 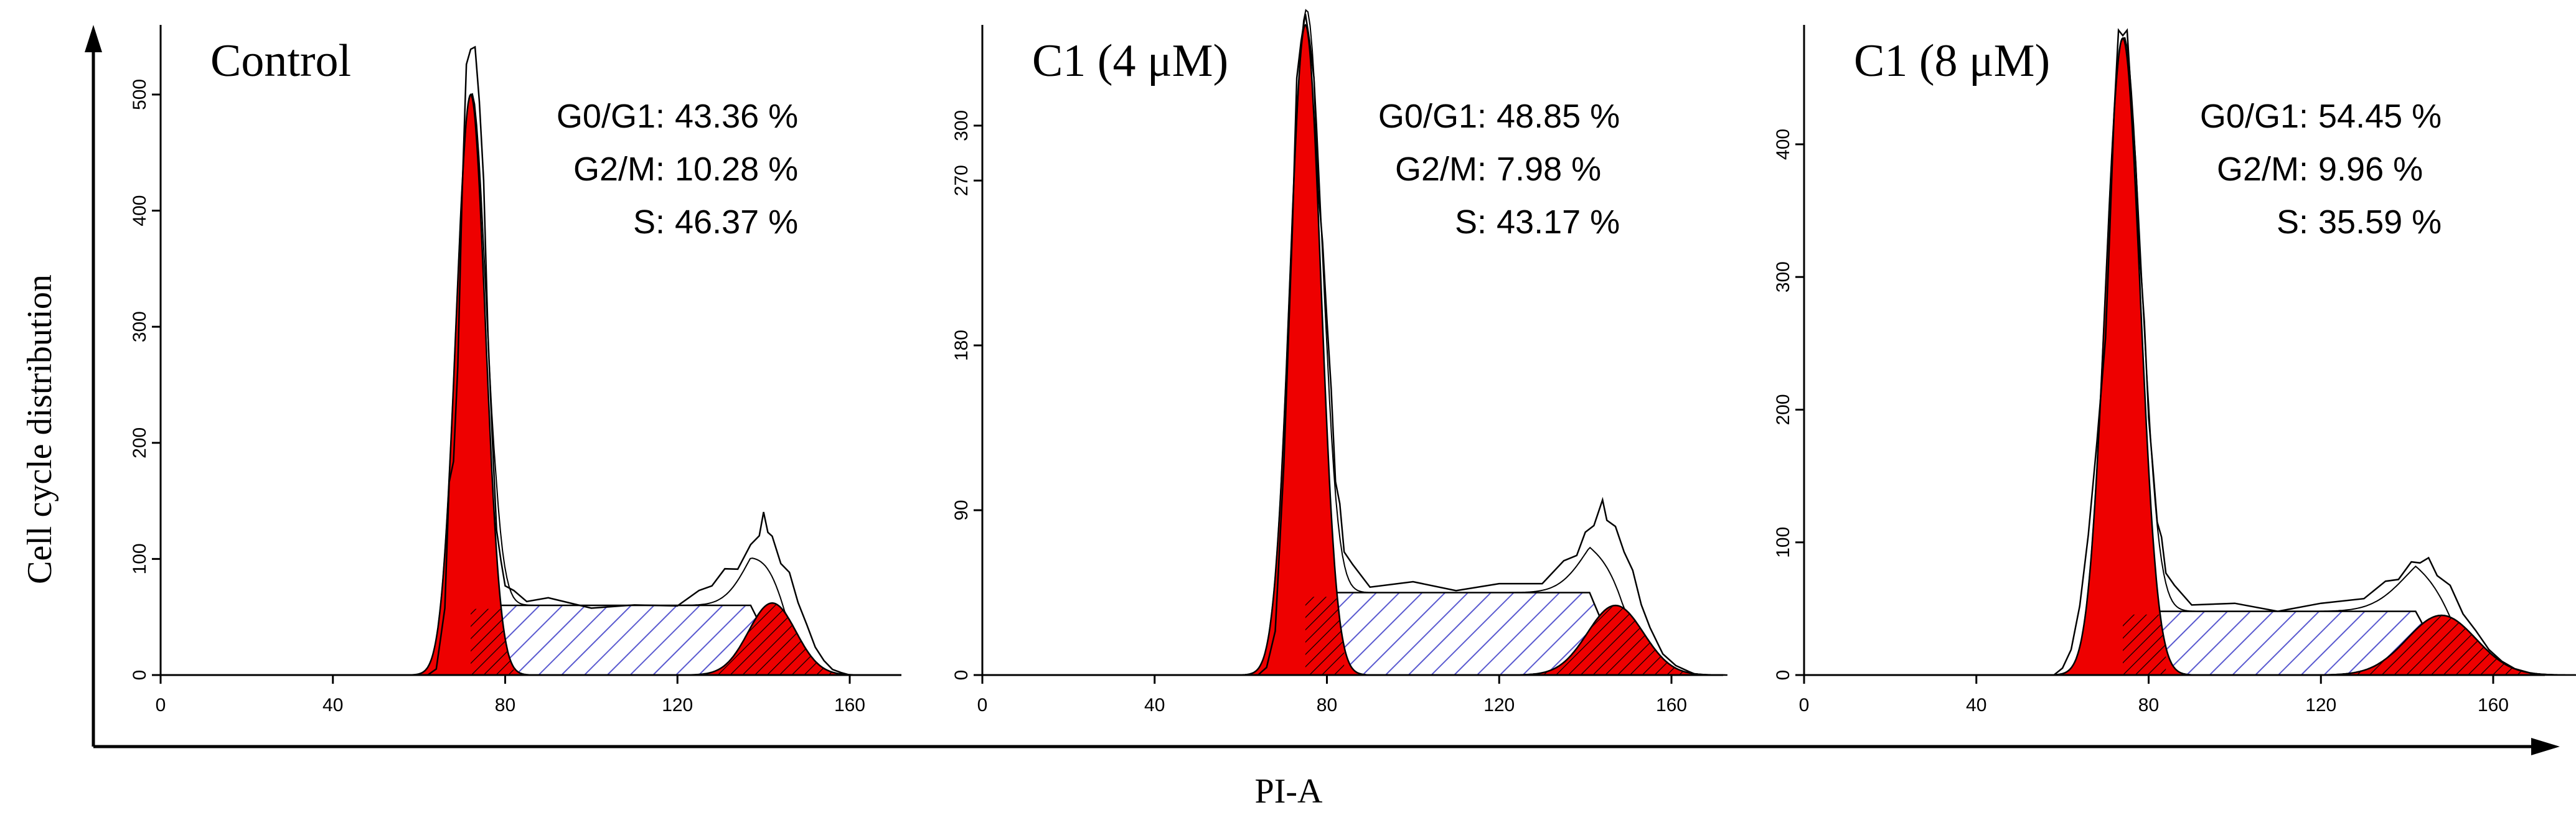 I want to click on panel-title: Control, so click(x=280, y=60).